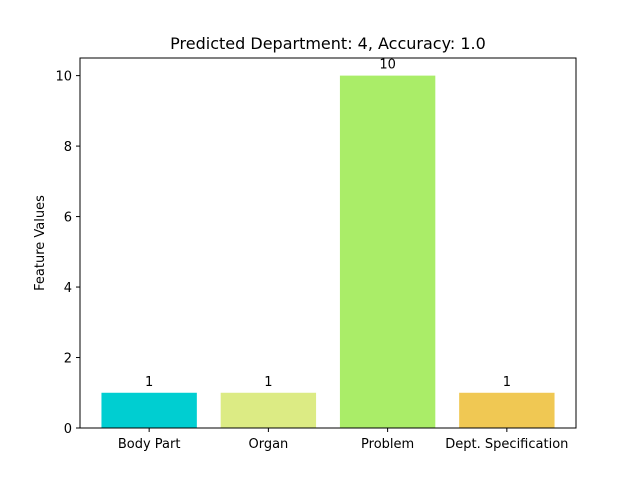  I want to click on y-tick-label: 4, so click(68, 288).